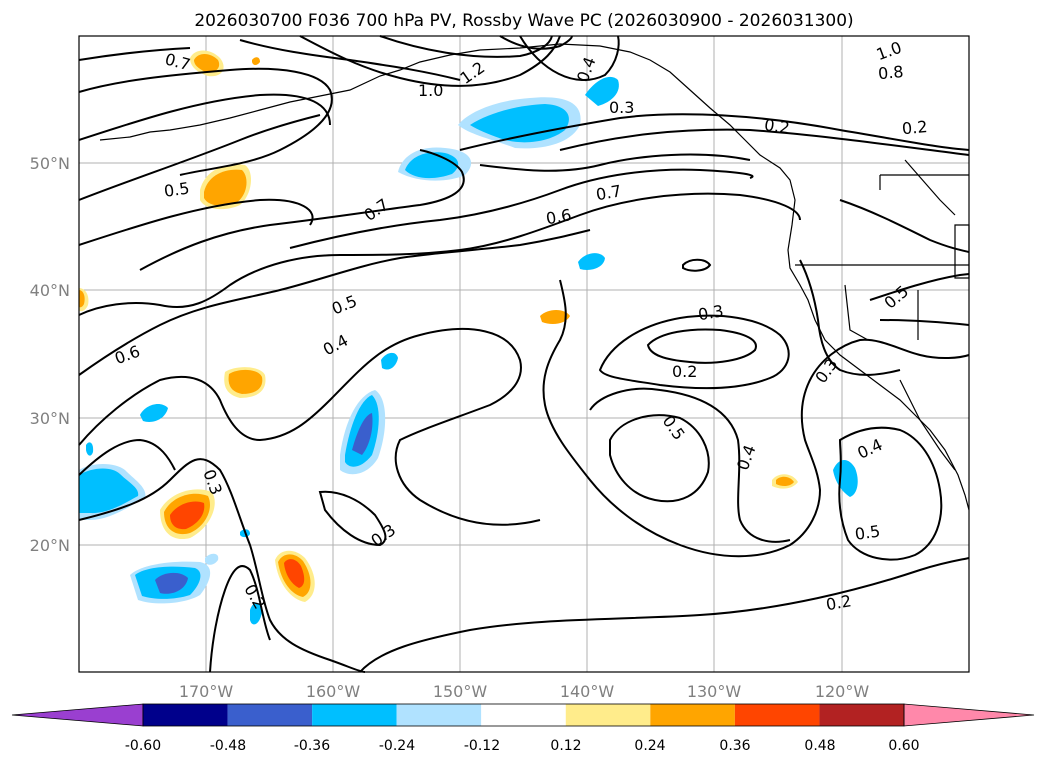 Image resolution: width=1047 pixels, height=765 pixels. Describe the element at coordinates (558, 216) in the screenshot. I see `contour-label: 0.6` at that location.